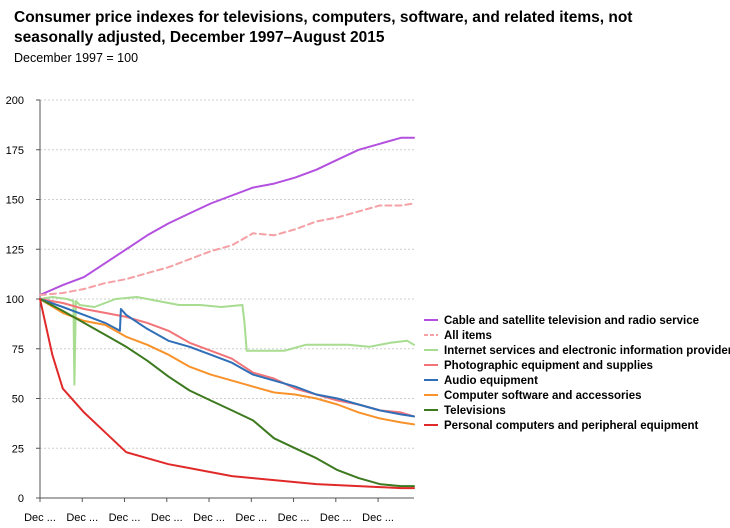  I want to click on y-tick-label: 0, so click(21, 499).